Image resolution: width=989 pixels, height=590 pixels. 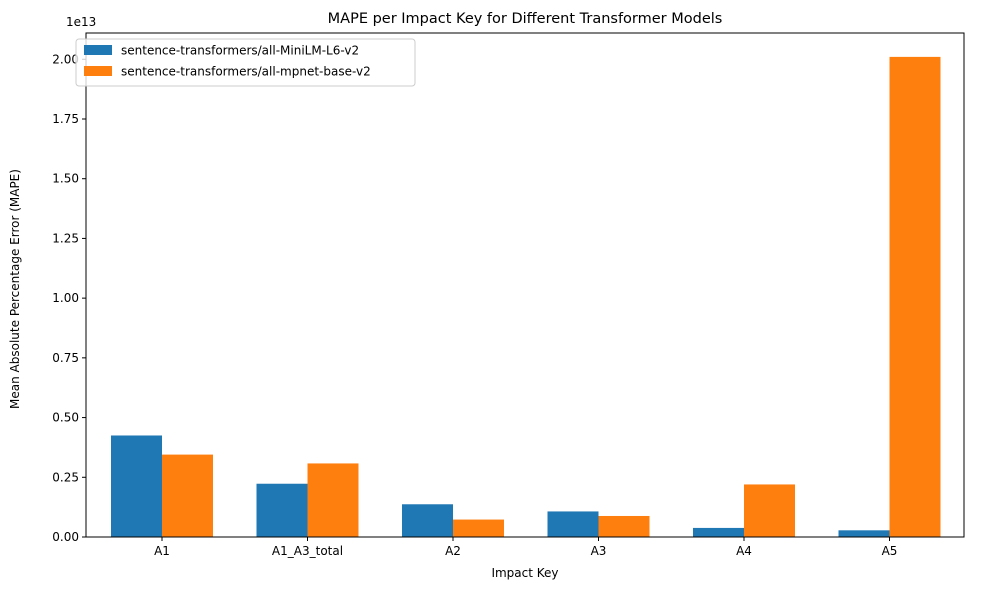 What do you see at coordinates (15, 289) in the screenshot?
I see `y-axis-label: Mean Absolute Percentage Error (MAPE)` at bounding box center [15, 289].